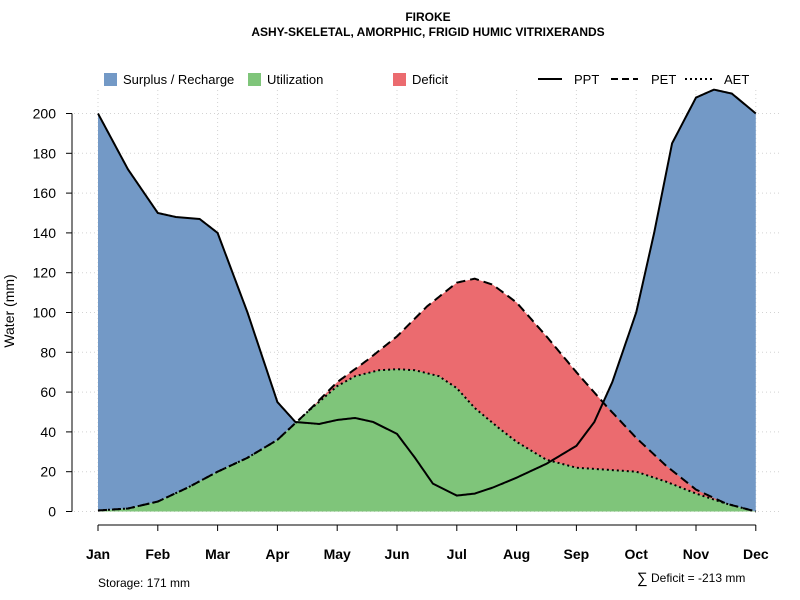  Describe the element at coordinates (48, 432) in the screenshot. I see `y-tick-label: 40` at that location.